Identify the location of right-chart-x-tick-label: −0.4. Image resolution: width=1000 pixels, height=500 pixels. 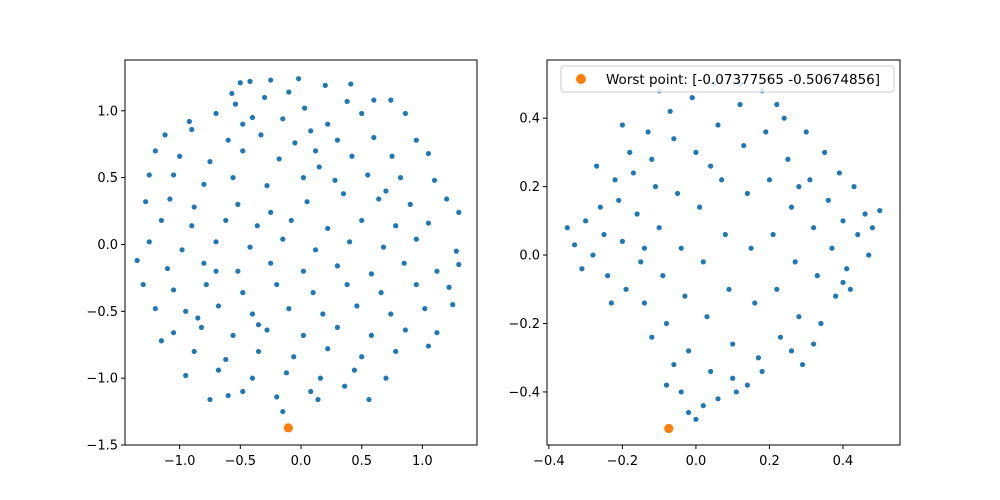
(549, 461).